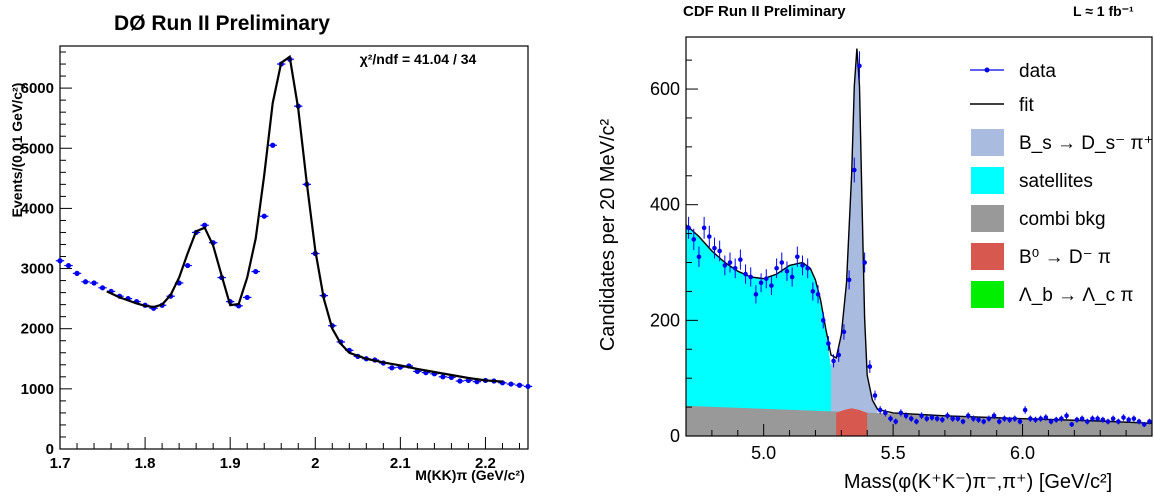 The image size is (1154, 497). Describe the element at coordinates (470, 475) in the screenshot. I see `left-x-label: M(KK)π (GeV/c²)` at that location.